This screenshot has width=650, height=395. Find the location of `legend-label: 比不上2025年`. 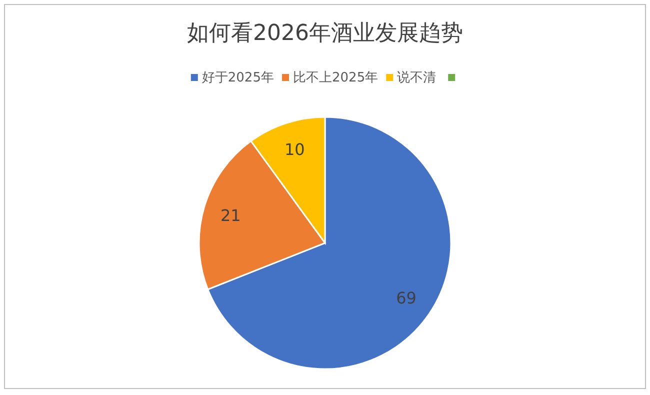

legend-label: 比不上2025年 is located at coordinates (335, 78).